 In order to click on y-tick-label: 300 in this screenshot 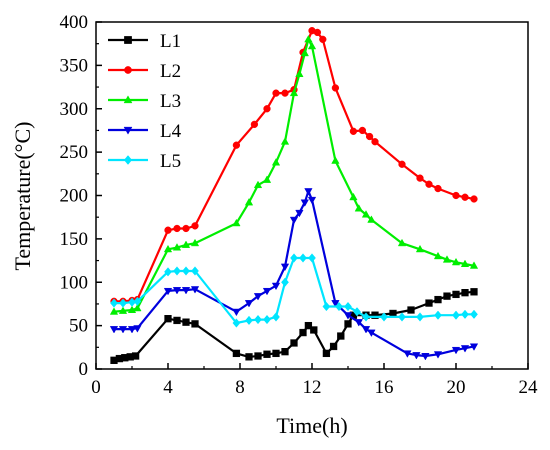, I will do `click(74, 109)`.